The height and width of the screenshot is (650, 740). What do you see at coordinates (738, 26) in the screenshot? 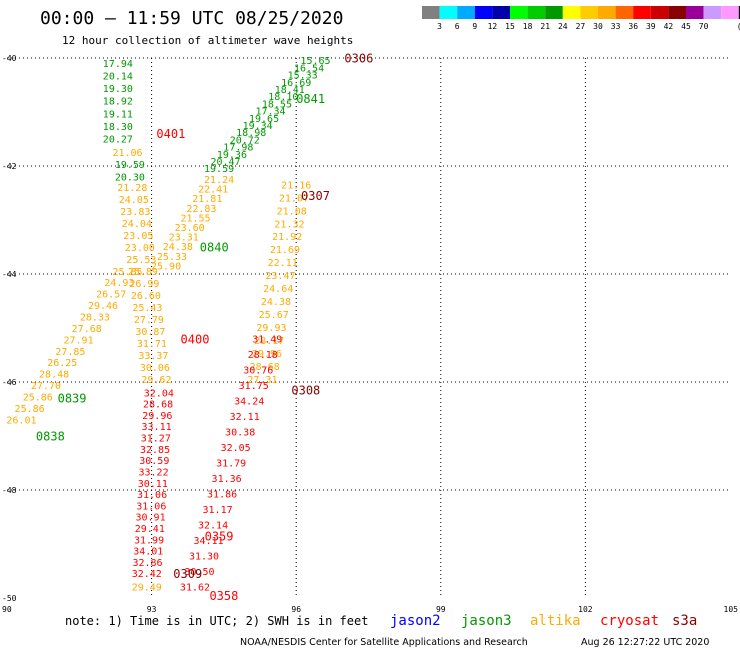
I see `legend-tick-label: (ft)` at bounding box center [738, 26].